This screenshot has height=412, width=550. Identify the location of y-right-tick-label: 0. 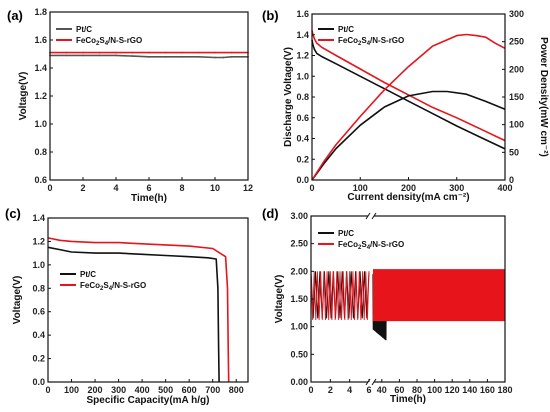
(511, 180).